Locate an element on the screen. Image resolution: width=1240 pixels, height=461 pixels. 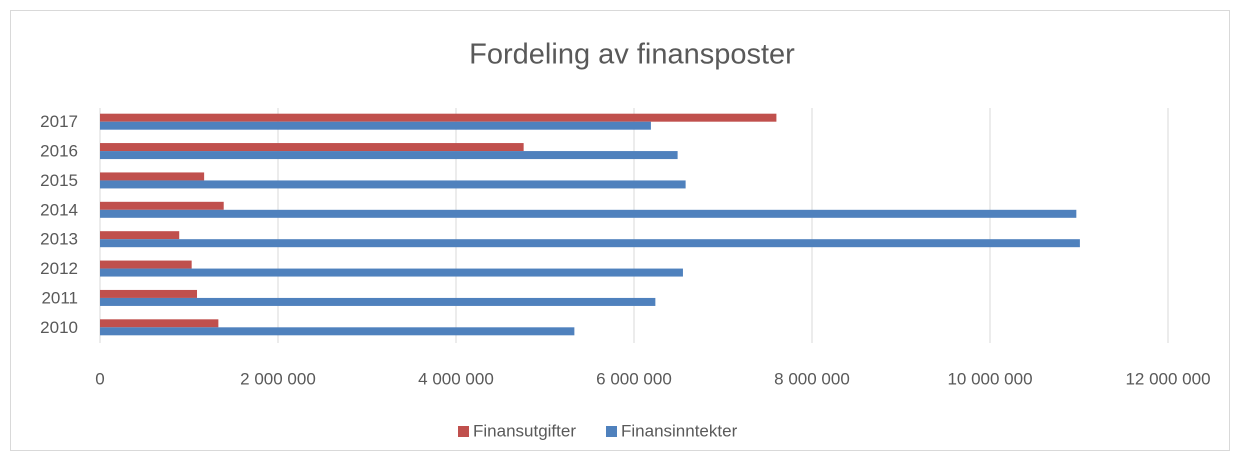
y-tick-label: 2015 is located at coordinates (59, 180).